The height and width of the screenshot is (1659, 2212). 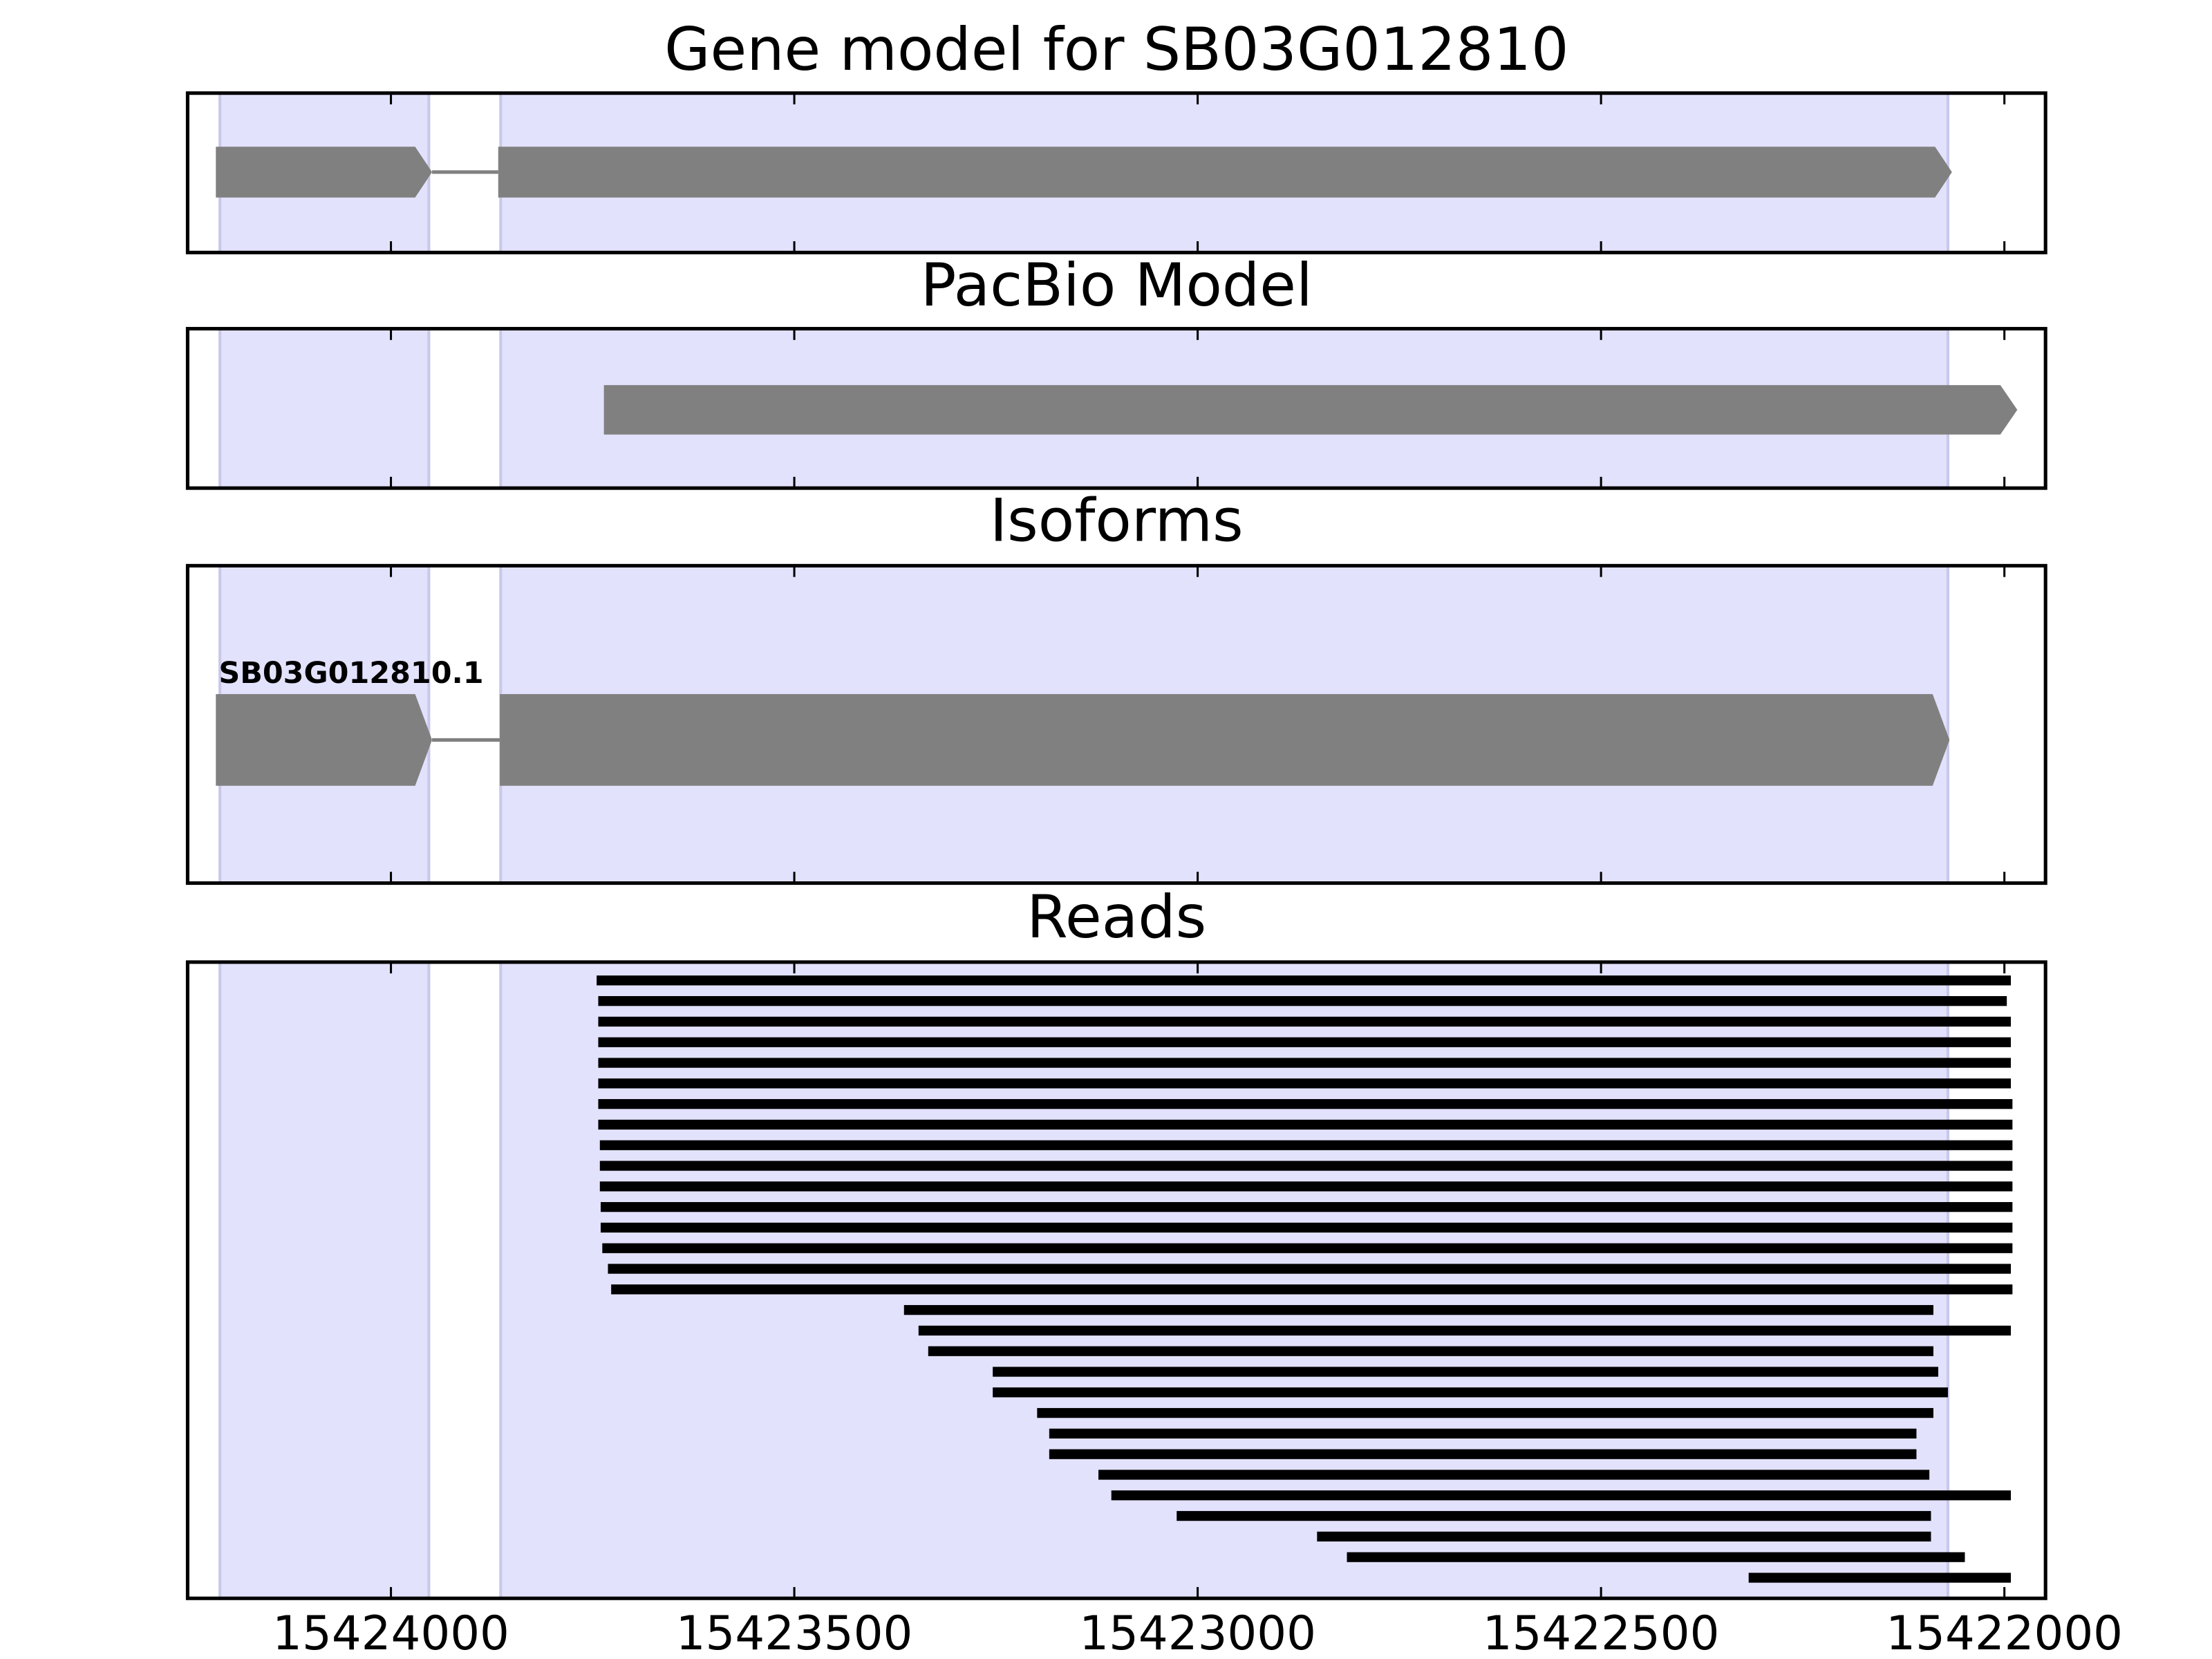 What do you see at coordinates (1197, 1633) in the screenshot?
I see `x-tick-label: 15423000` at bounding box center [1197, 1633].